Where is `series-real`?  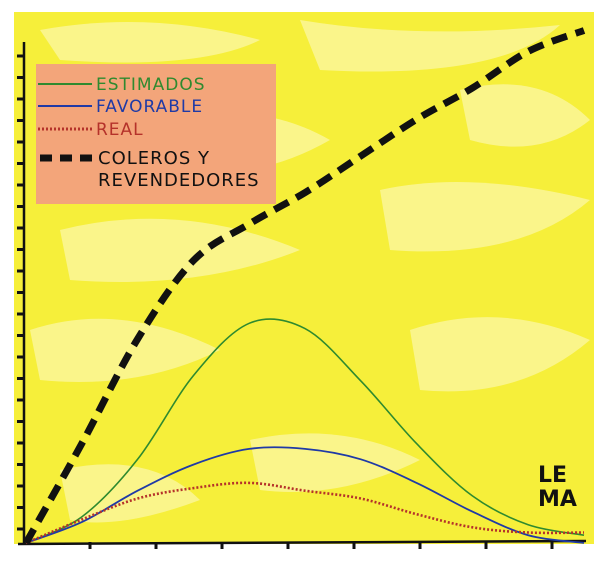 series-real is located at coordinates (305, 513).